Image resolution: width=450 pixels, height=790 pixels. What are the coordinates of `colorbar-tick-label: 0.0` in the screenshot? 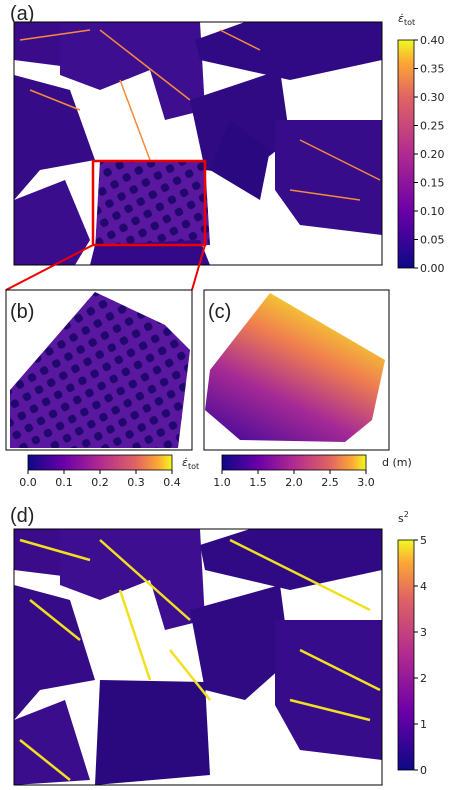 It's located at (28, 482).